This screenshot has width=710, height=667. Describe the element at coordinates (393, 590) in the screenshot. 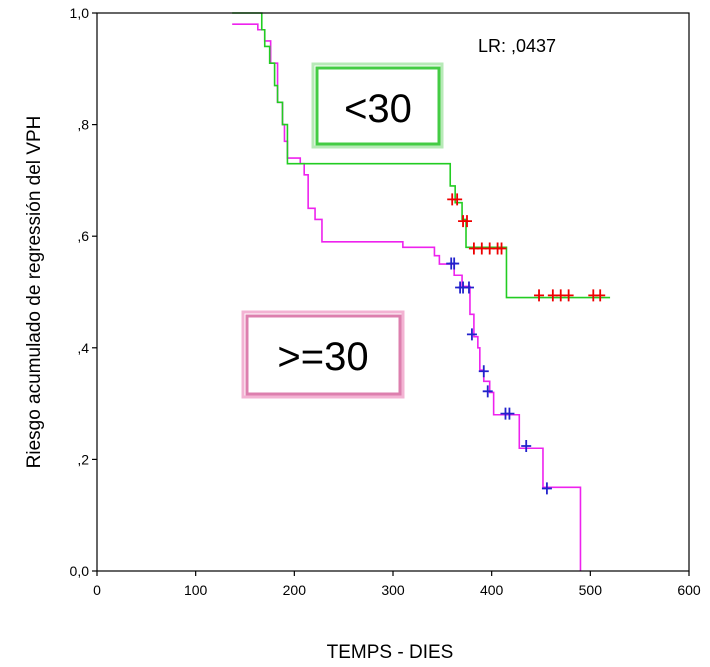

I see `x-tick-label: 300` at that location.